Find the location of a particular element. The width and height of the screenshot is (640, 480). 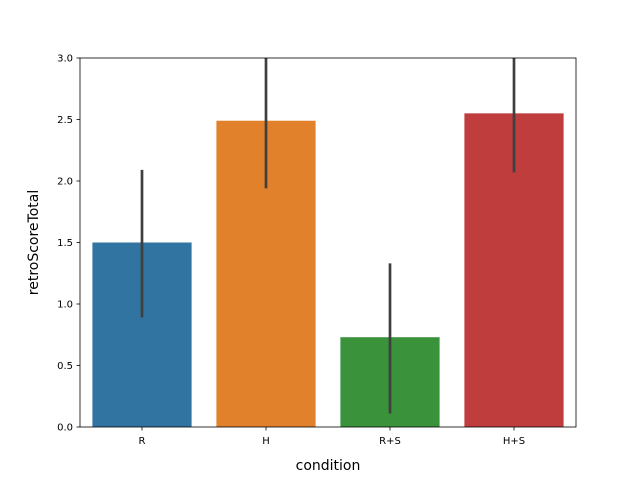

y-tick-label: 0.0 is located at coordinates (65, 428).